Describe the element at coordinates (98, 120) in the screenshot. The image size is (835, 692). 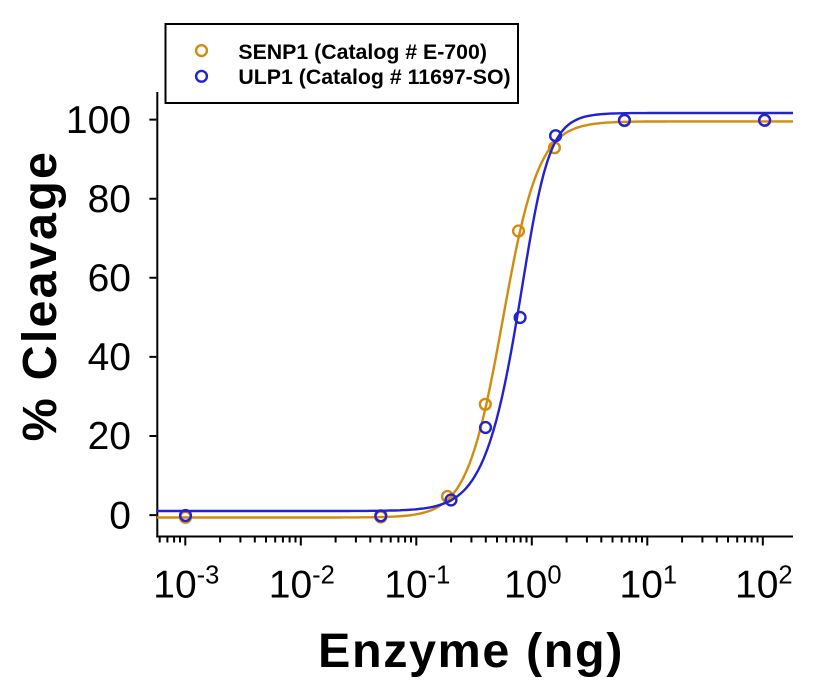
I see `svg-text: 100` at that location.